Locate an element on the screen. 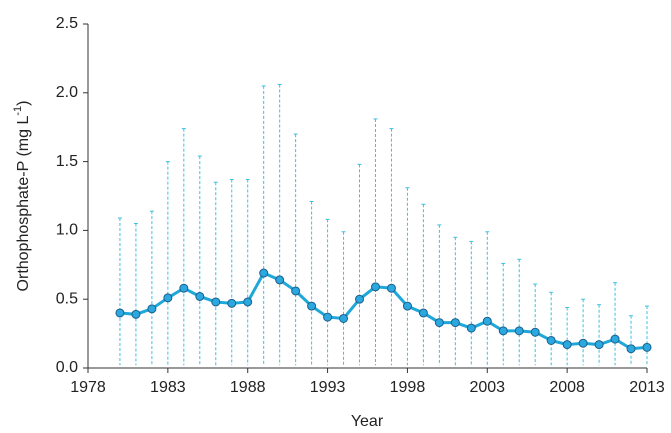 The width and height of the screenshot is (671, 433). x-axis-label: Year is located at coordinates (367, 421).